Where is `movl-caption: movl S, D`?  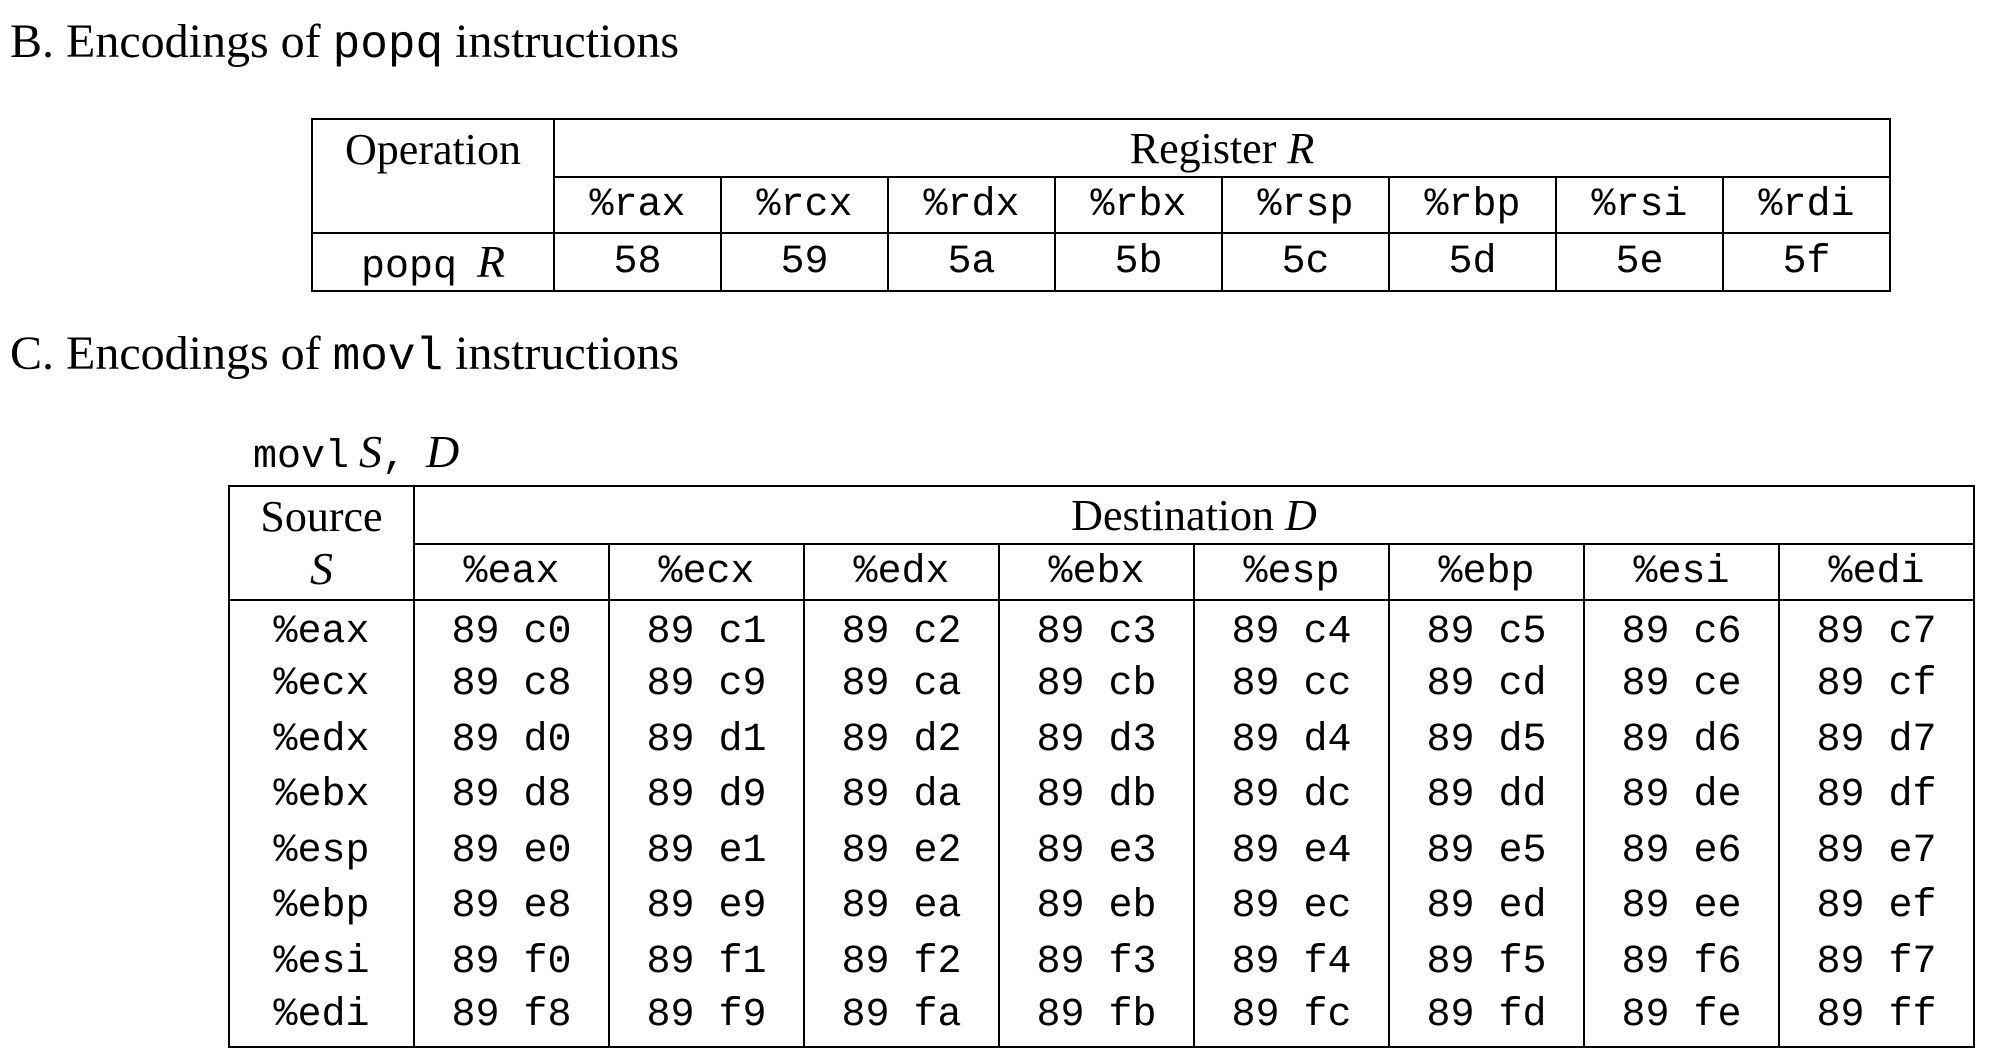
movl-caption: movl S, D is located at coordinates (356, 455).